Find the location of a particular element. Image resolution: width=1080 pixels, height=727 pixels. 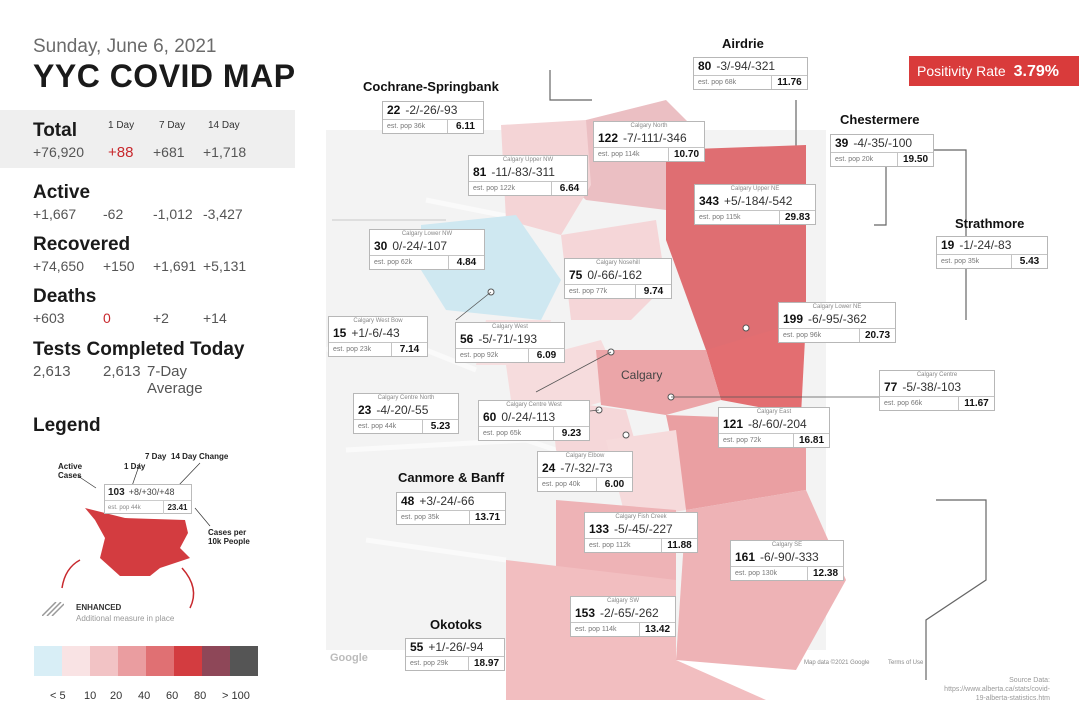

place-okotoks: Okotoks is located at coordinates (456, 624).